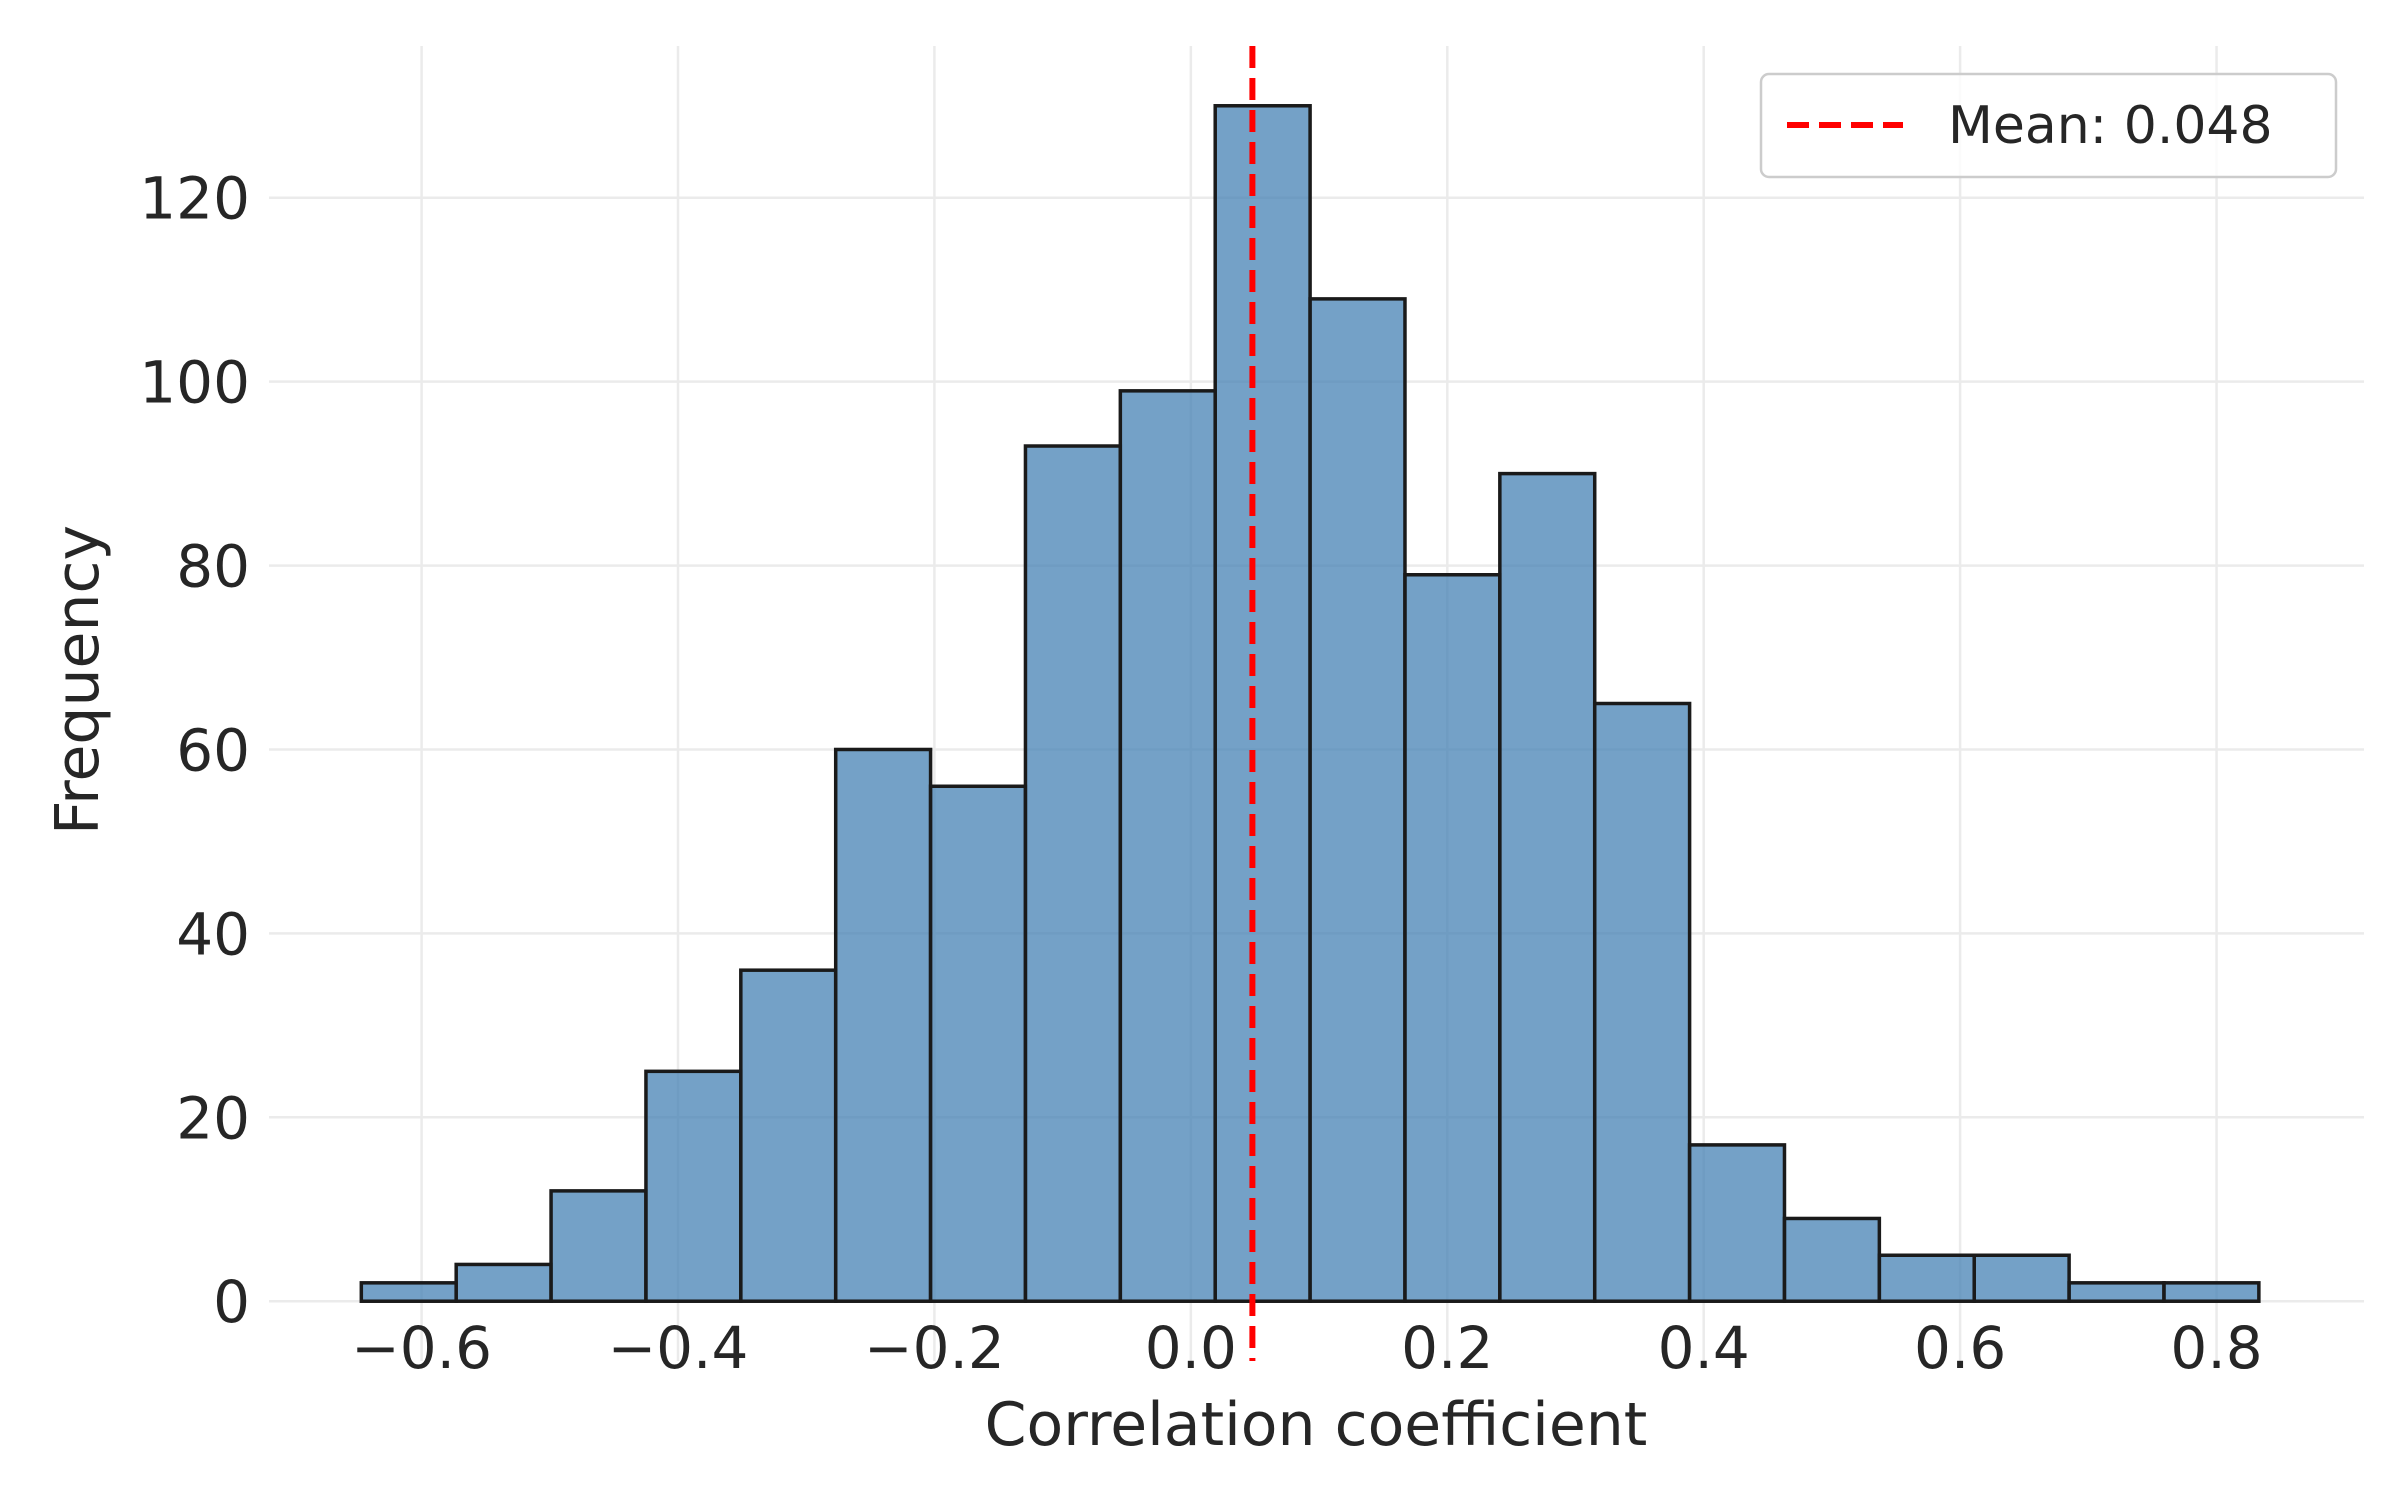  Describe the element at coordinates (1307, 1348) in the screenshot. I see `x-tick-labels: −0.6 −0.4 −0.2 0.0 0.2 0.4 0.6 0.8` at that location.